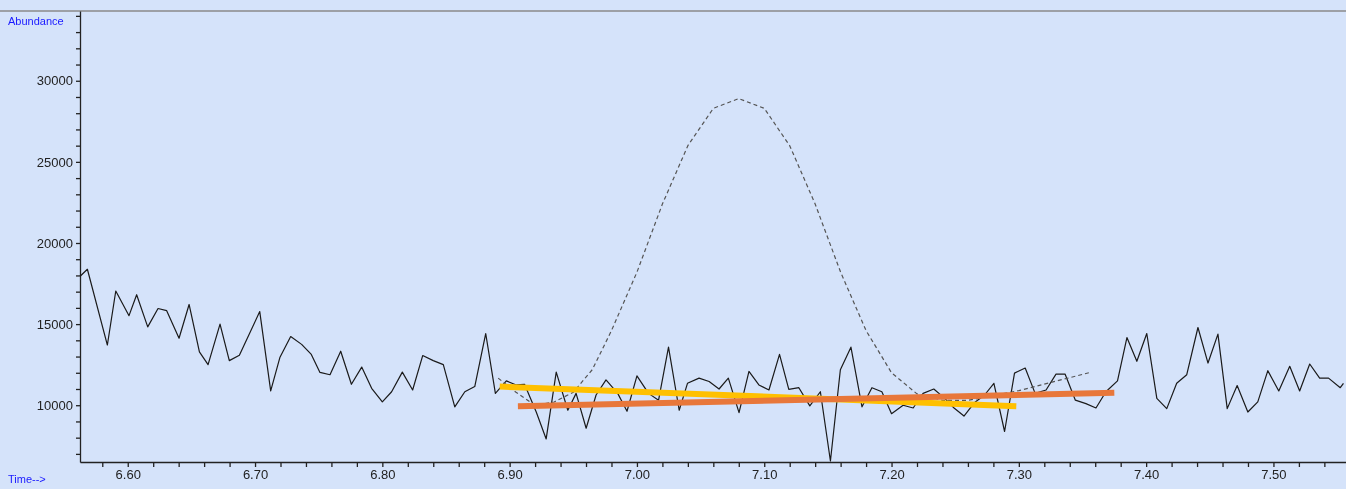 The height and width of the screenshot is (489, 1346). Describe the element at coordinates (510, 475) in the screenshot. I see `x-tick-label: 6.90` at that location.